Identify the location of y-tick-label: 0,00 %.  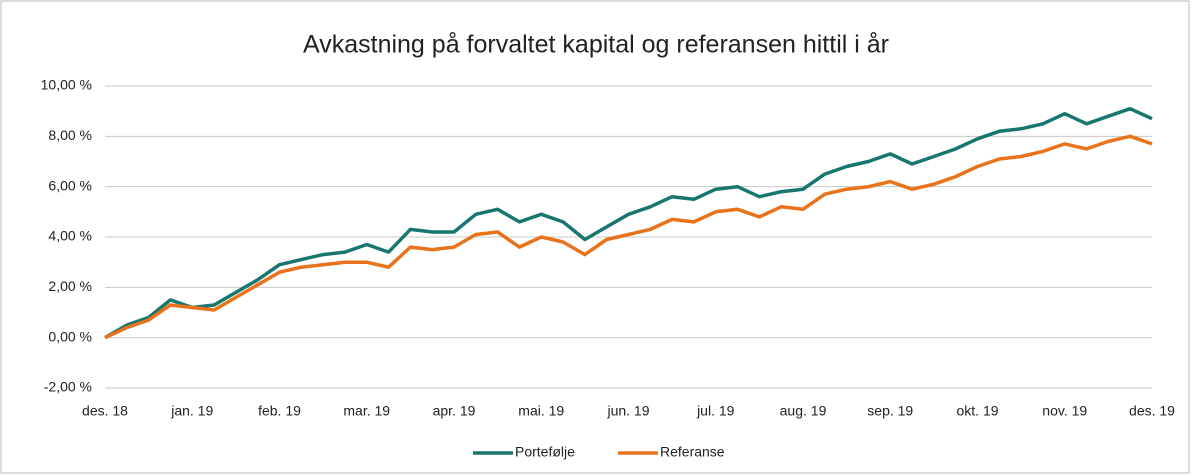
(70, 336).